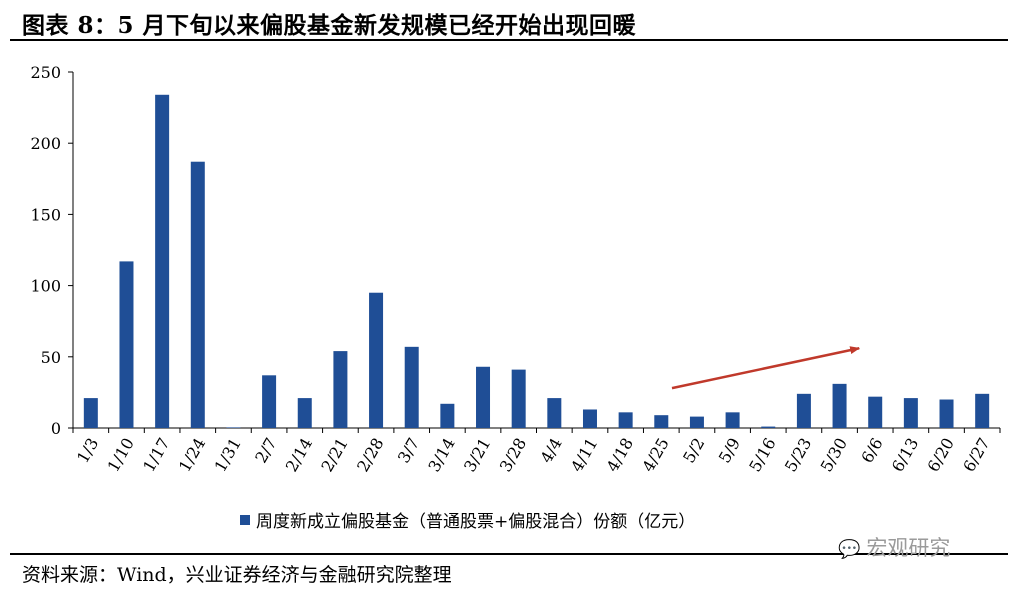 Image resolution: width=1016 pixels, height=592 pixels. Describe the element at coordinates (661, 421) in the screenshot. I see `bar-4/25` at that location.